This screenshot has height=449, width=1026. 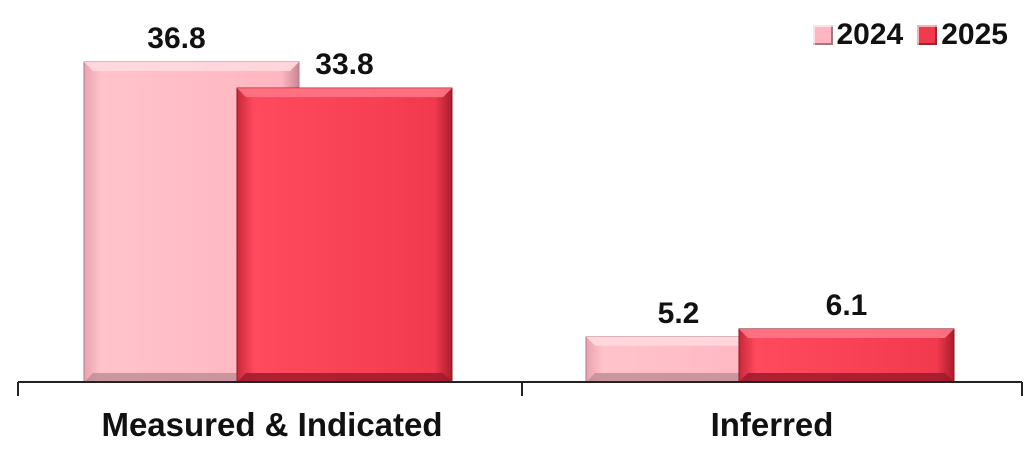 I want to click on data-label-2025-1: 6.1, so click(x=847, y=305).